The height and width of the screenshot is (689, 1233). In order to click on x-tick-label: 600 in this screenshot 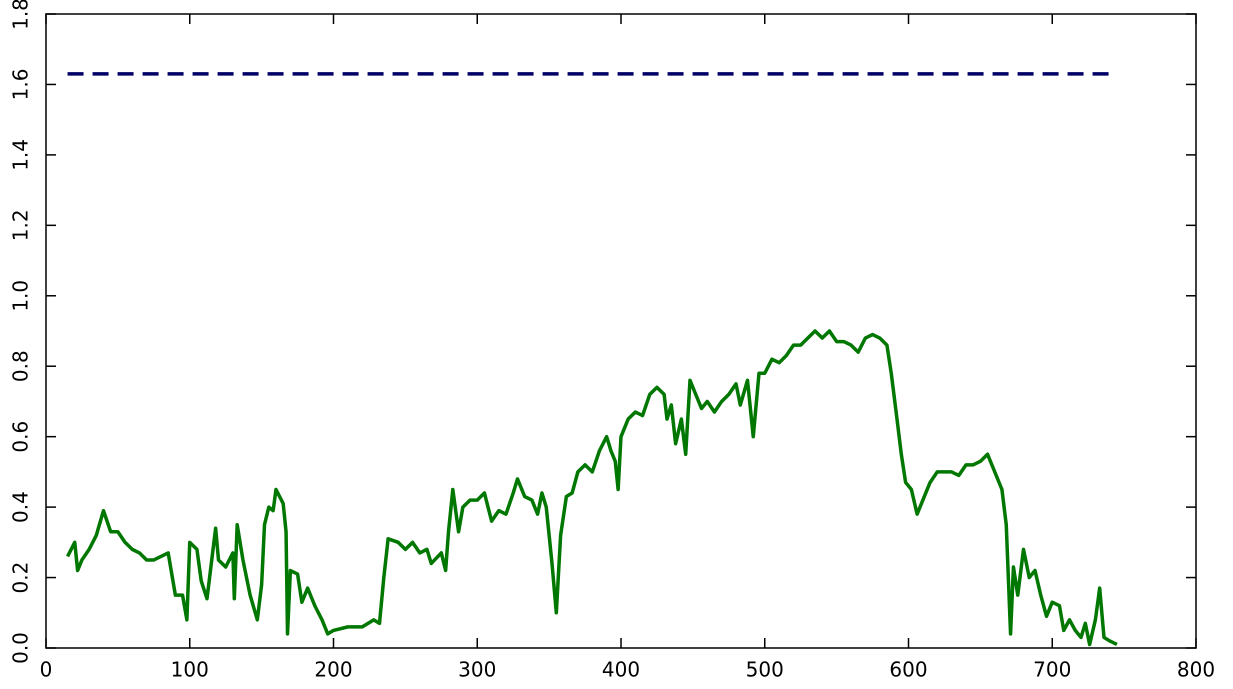, I will do `click(908, 670)`.